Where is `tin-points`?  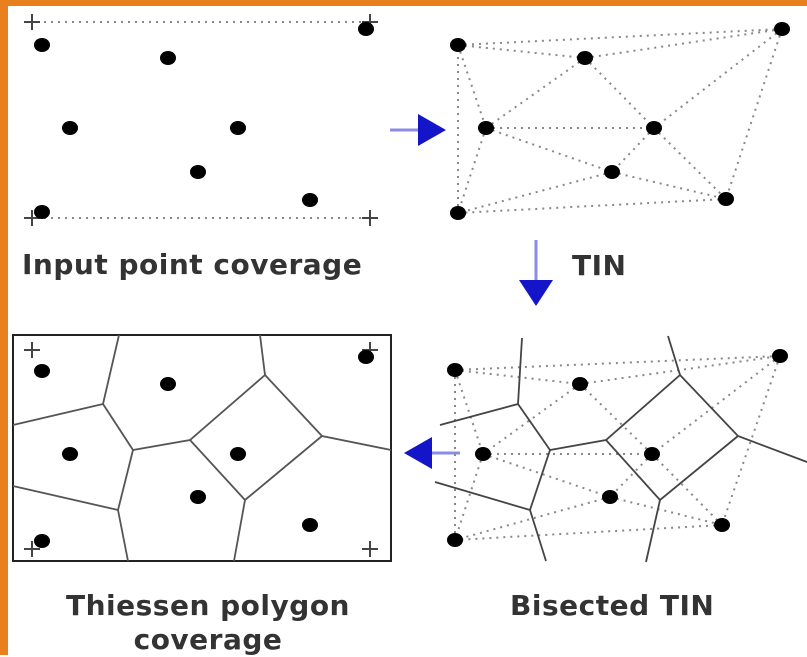 tin-points is located at coordinates (620, 121).